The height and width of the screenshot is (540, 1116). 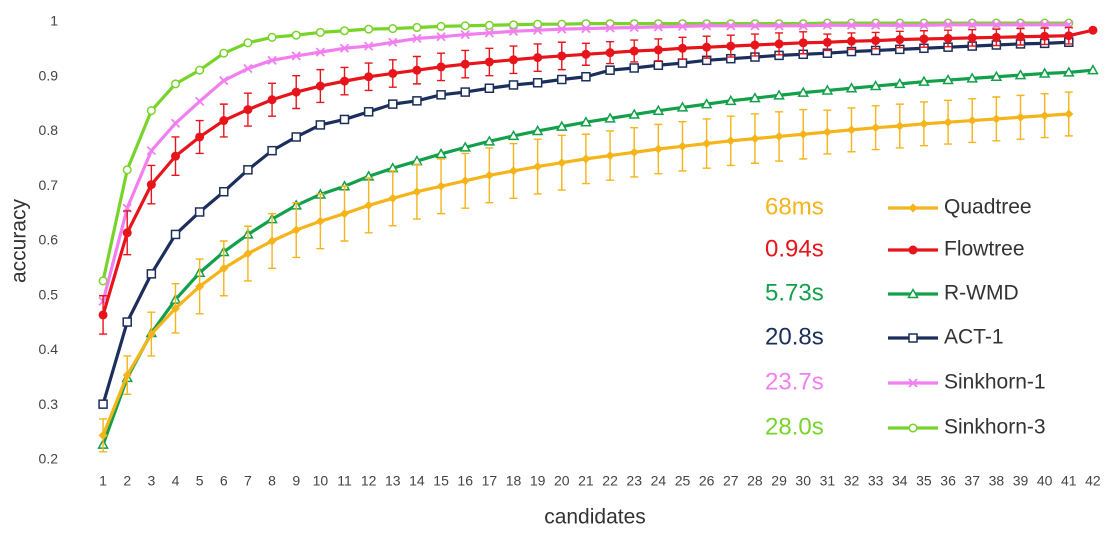 What do you see at coordinates (794, 381) in the screenshot?
I see `legend-time: 23.7s` at bounding box center [794, 381].